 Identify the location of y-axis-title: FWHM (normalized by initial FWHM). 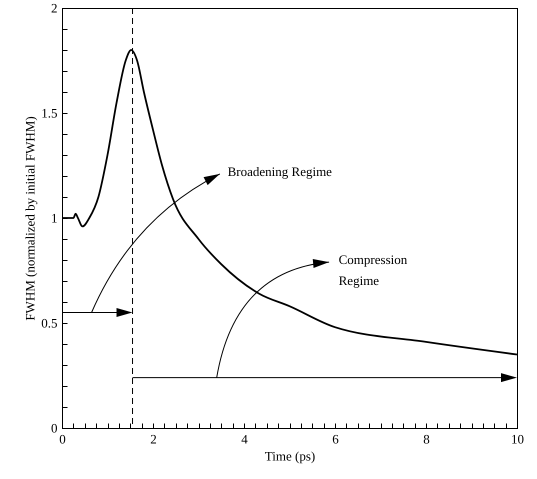
(30, 218).